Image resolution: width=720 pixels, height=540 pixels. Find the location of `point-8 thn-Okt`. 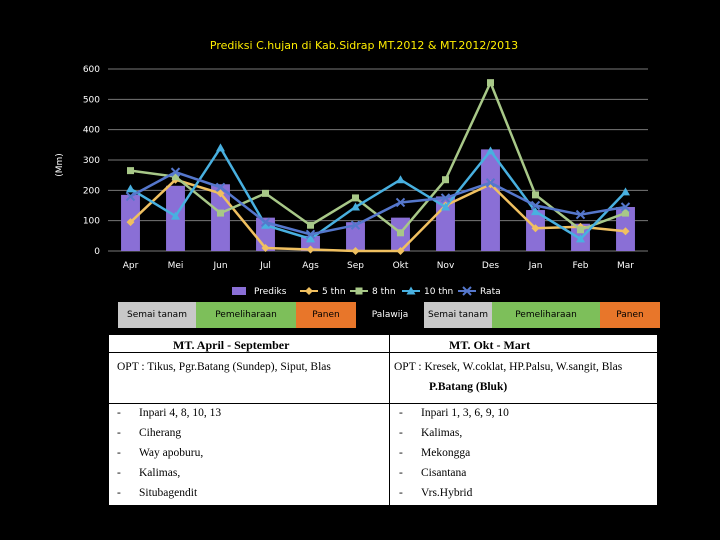

point-8 thn-Okt is located at coordinates (400, 233).